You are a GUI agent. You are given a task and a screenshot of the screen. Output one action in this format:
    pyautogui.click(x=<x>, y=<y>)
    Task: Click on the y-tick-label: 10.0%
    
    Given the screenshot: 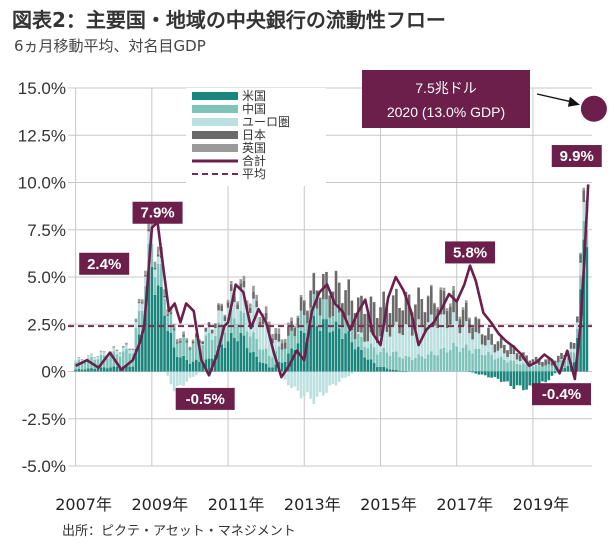 What is the action you would take?
    pyautogui.click(x=42, y=183)
    